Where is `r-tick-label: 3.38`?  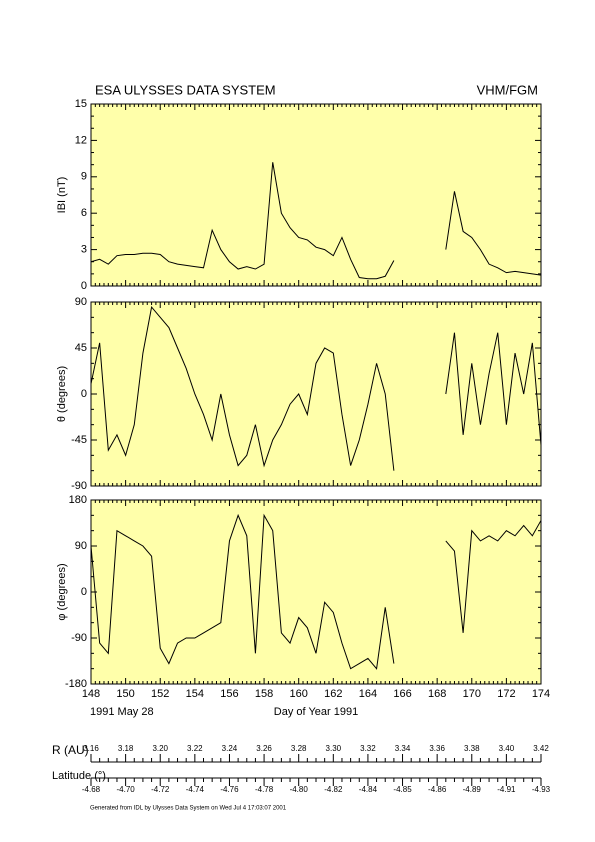 r-tick-label: 3.38 is located at coordinates (472, 748).